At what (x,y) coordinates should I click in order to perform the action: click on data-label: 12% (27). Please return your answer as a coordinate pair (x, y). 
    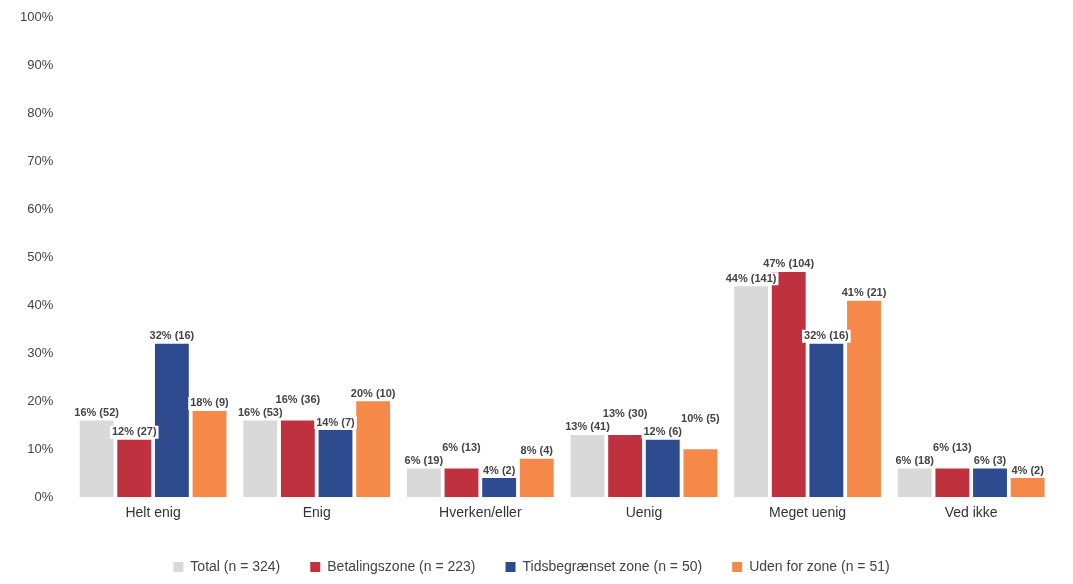
    Looking at the image, I should click on (134, 431).